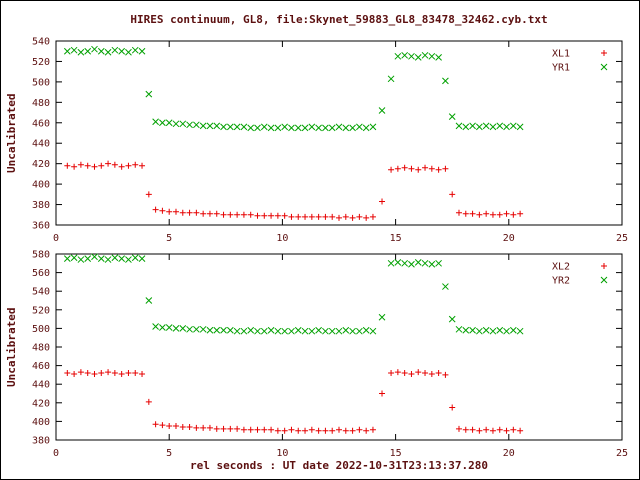 Image resolution: width=640 pixels, height=480 pixels. What do you see at coordinates (41, 329) in the screenshot?
I see `y-tick-label: 500` at bounding box center [41, 329].